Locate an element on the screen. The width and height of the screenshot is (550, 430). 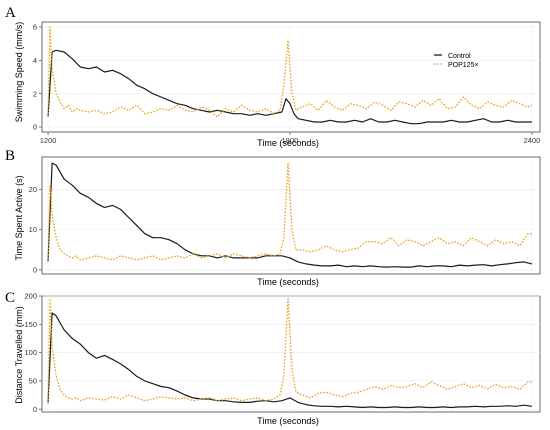
panel-c-y-tick-label: 100 is located at coordinates (30, 352).